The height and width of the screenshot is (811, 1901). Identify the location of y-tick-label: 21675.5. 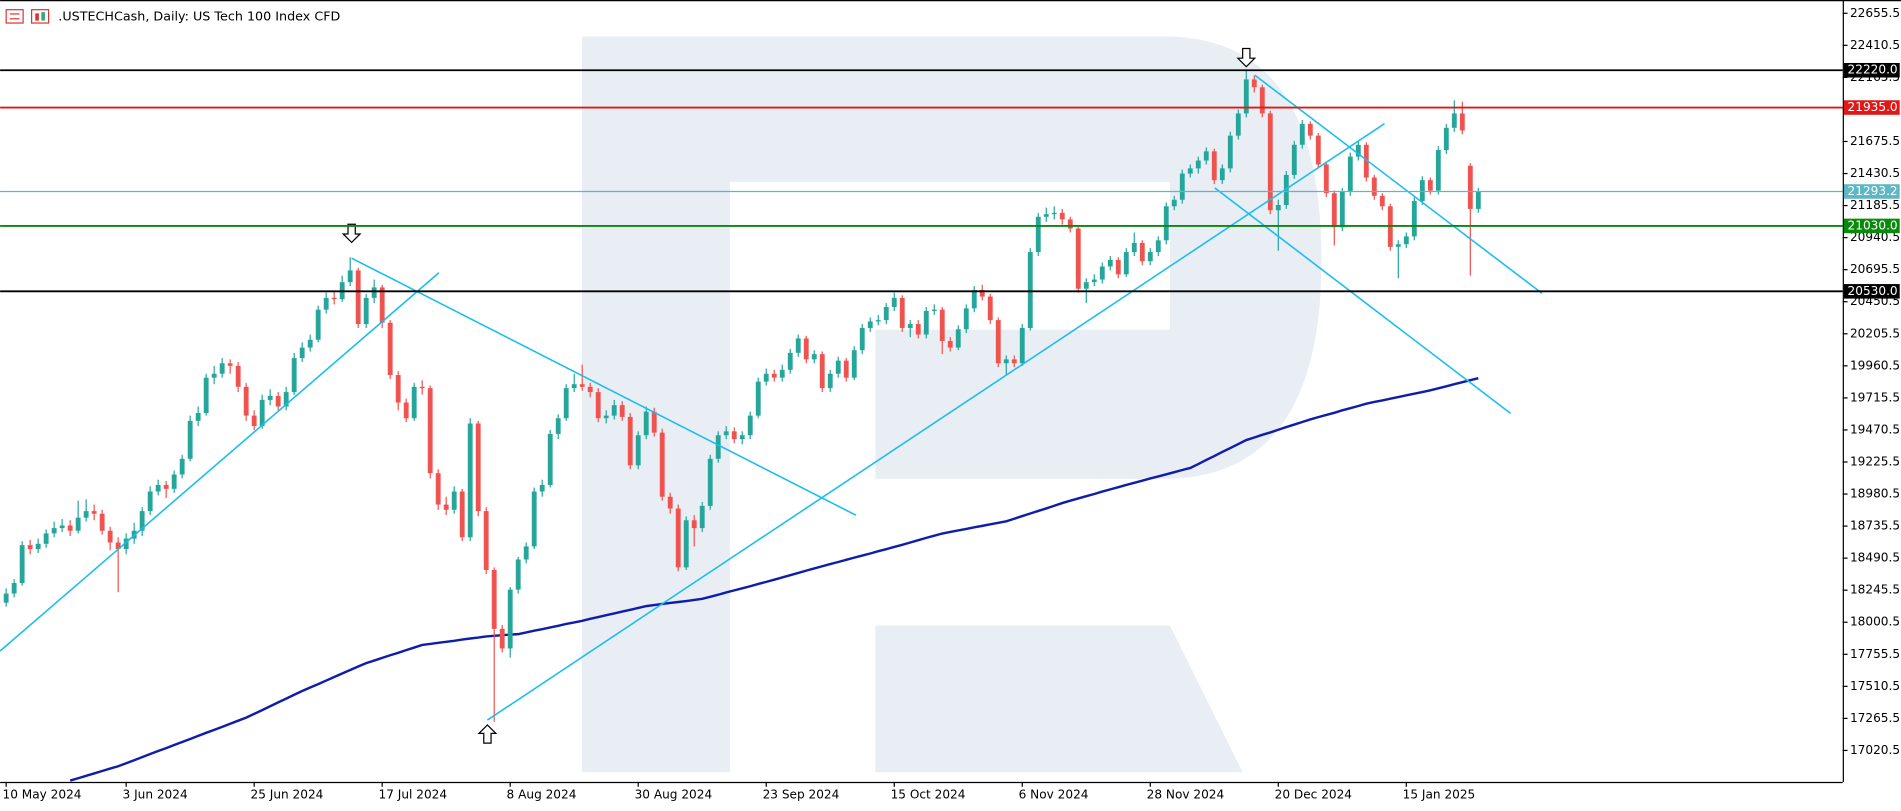
(1875, 141).